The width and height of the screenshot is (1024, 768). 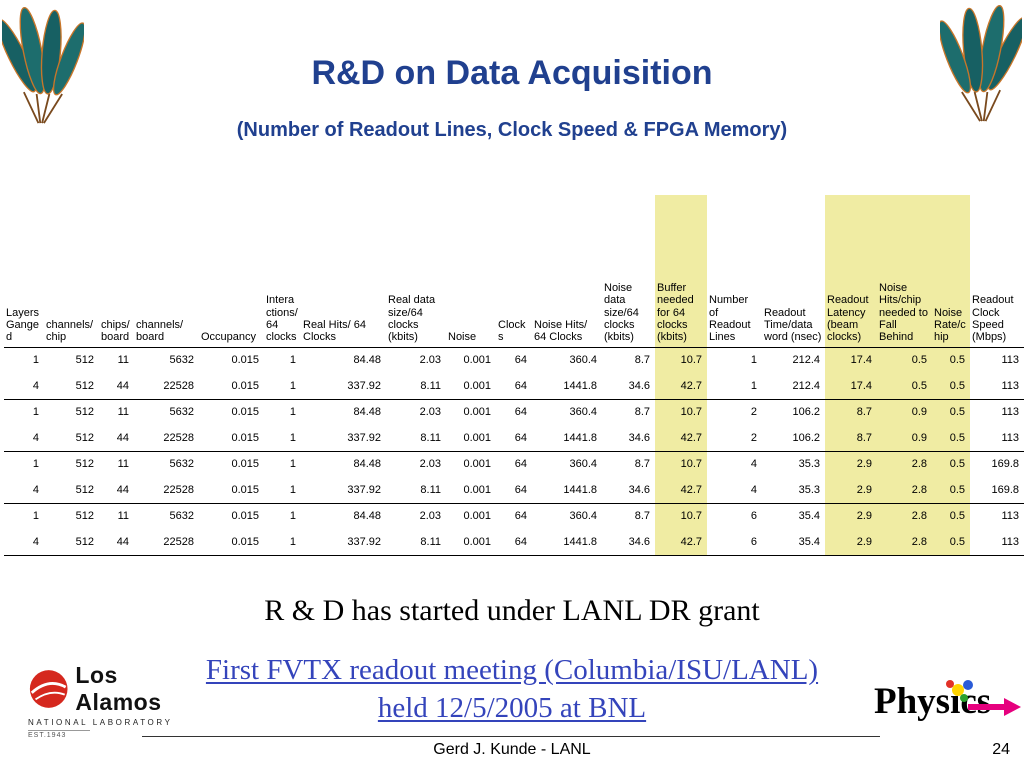 I want to click on table-cell: 35.4, so click(x=809, y=541).